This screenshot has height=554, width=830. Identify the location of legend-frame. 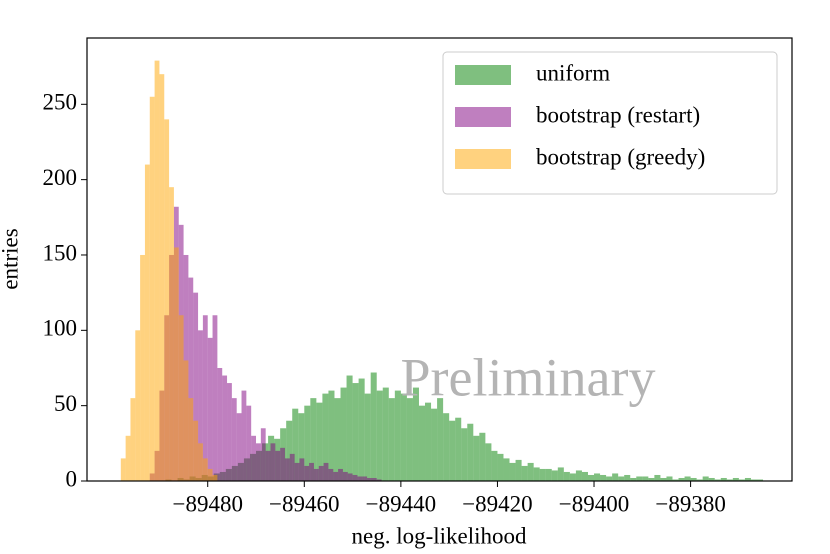
(610, 123).